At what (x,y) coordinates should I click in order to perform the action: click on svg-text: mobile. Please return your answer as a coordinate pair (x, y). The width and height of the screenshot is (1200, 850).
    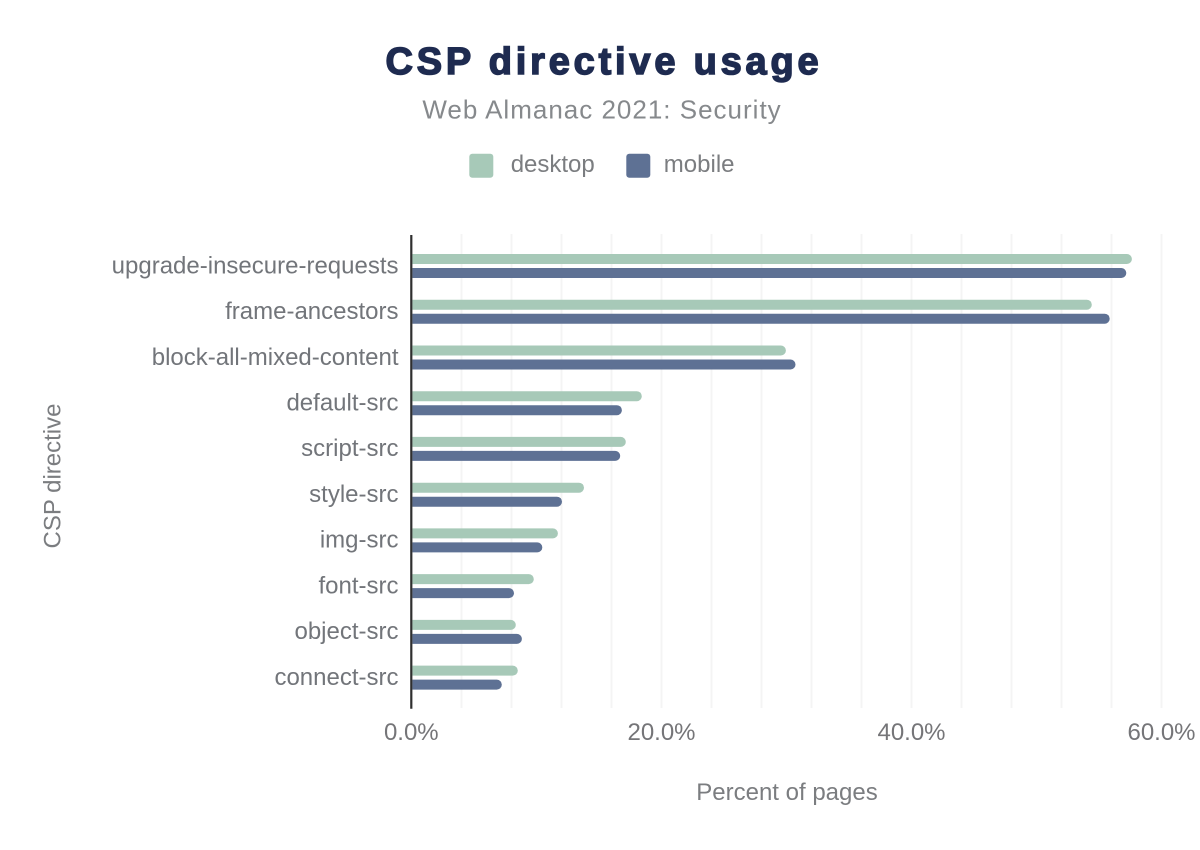
    Looking at the image, I should click on (699, 164).